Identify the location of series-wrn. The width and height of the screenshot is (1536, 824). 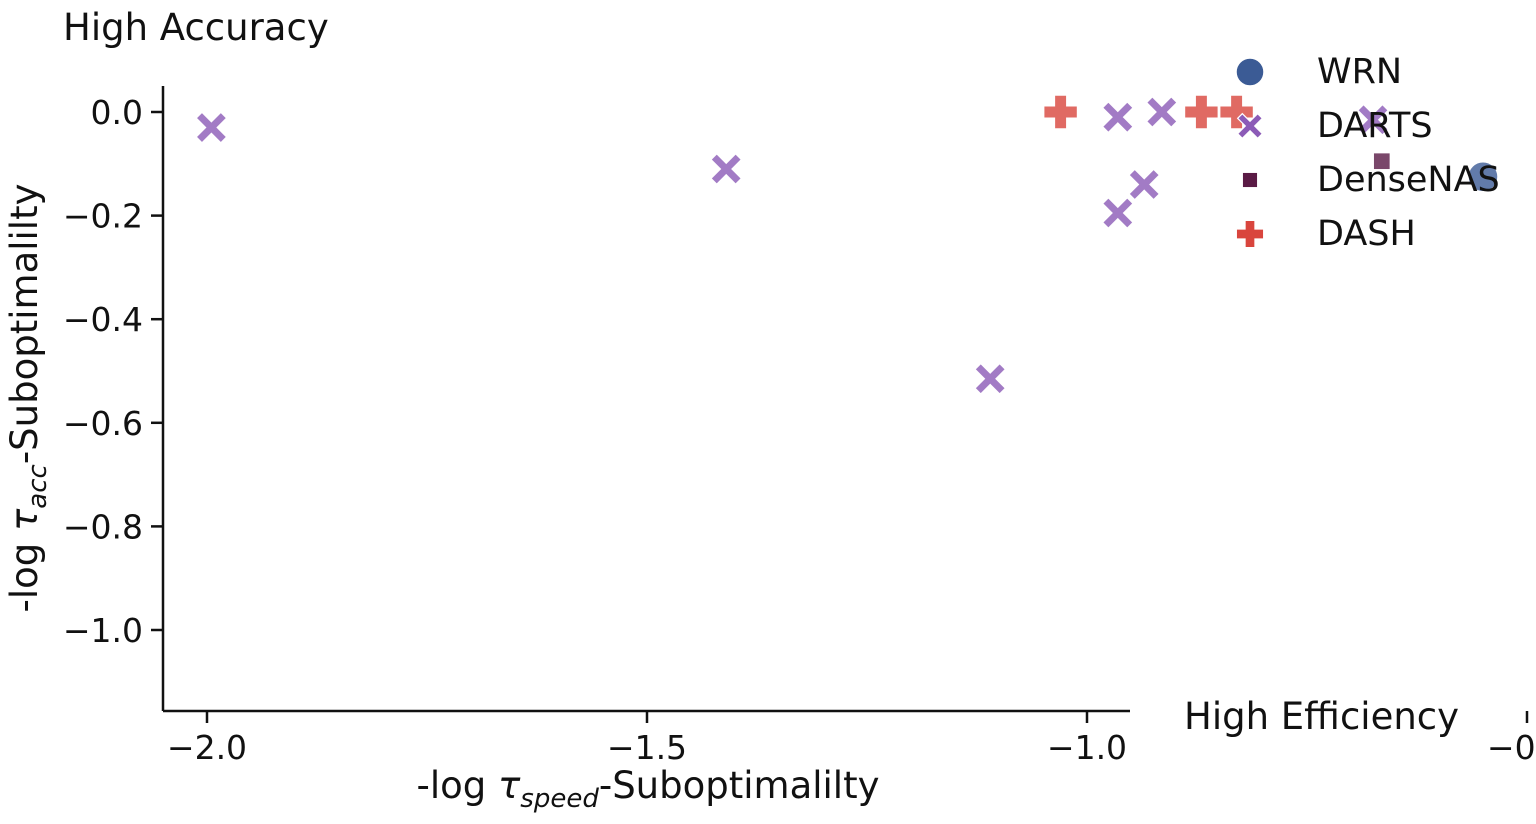
(1483, 177).